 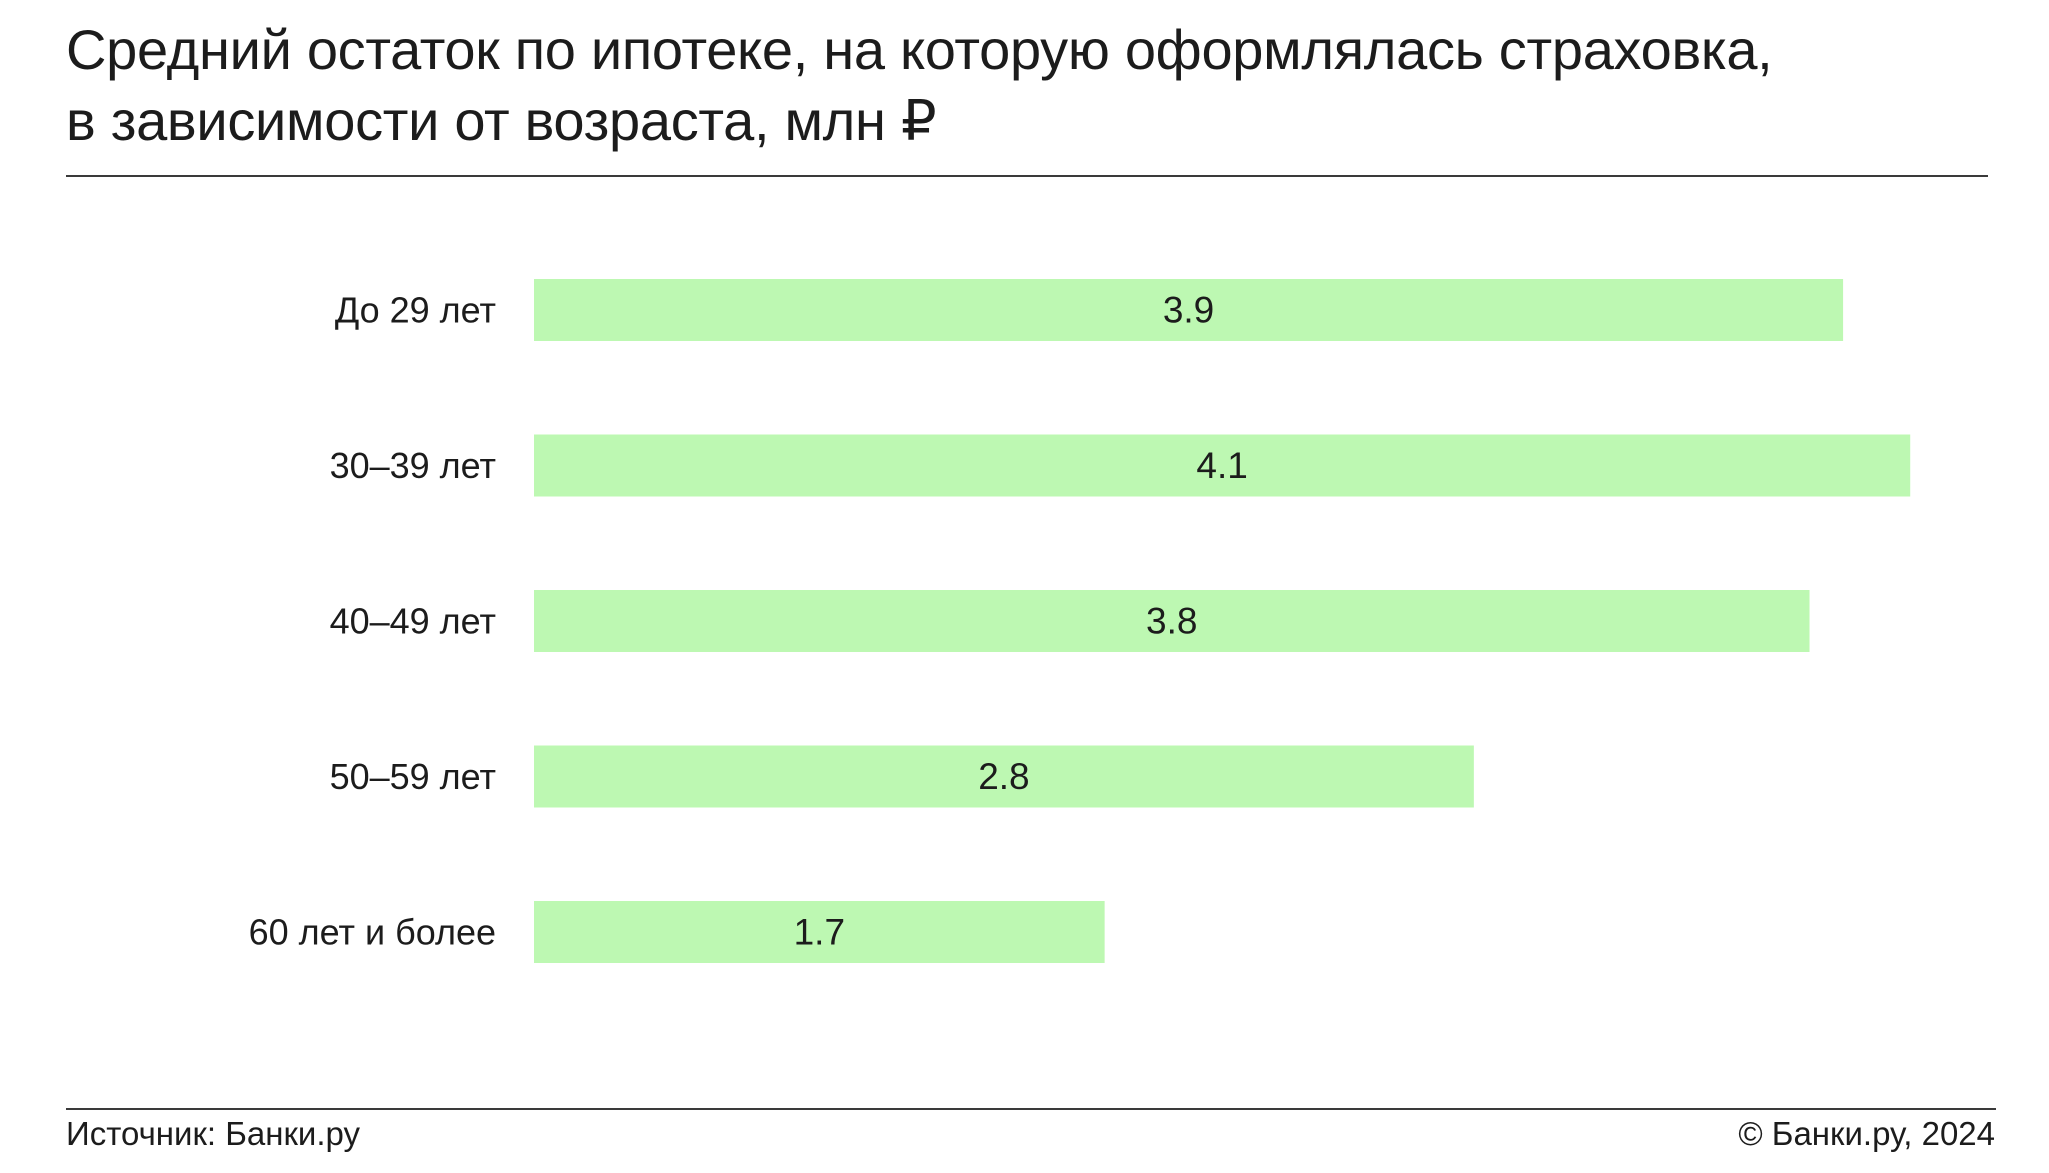 What do you see at coordinates (372, 932) in the screenshot?
I see `category-label-5: 60 лет и более` at bounding box center [372, 932].